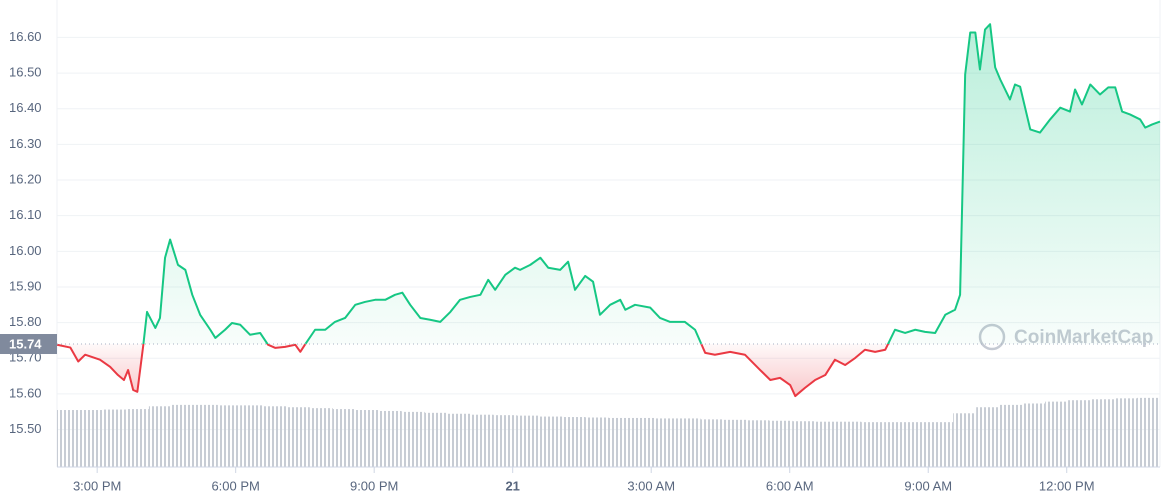 The image size is (1161, 500). Describe the element at coordinates (790, 485) in the screenshot. I see `x-tick-label: 6:00 AM` at that location.